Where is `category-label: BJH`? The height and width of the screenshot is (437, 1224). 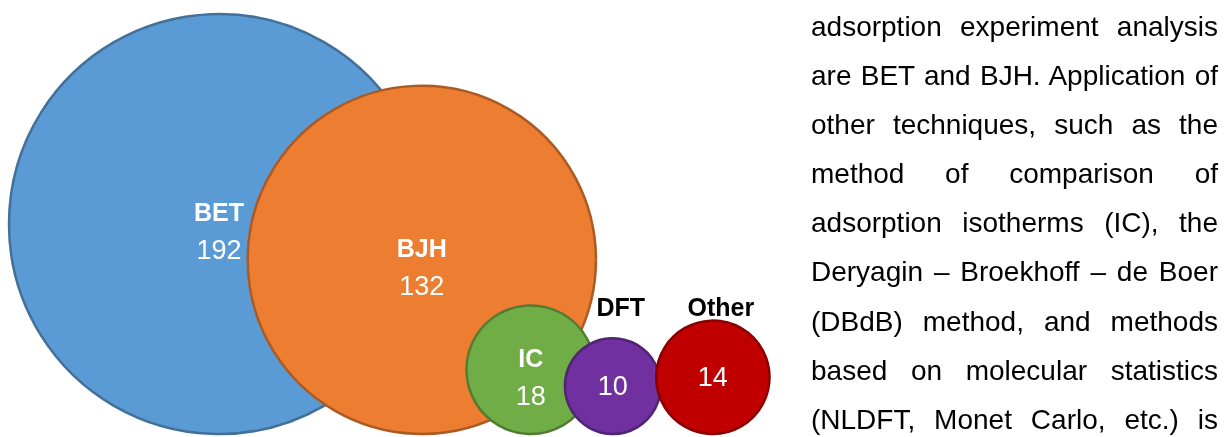
category-label: BJH is located at coordinates (421, 247).